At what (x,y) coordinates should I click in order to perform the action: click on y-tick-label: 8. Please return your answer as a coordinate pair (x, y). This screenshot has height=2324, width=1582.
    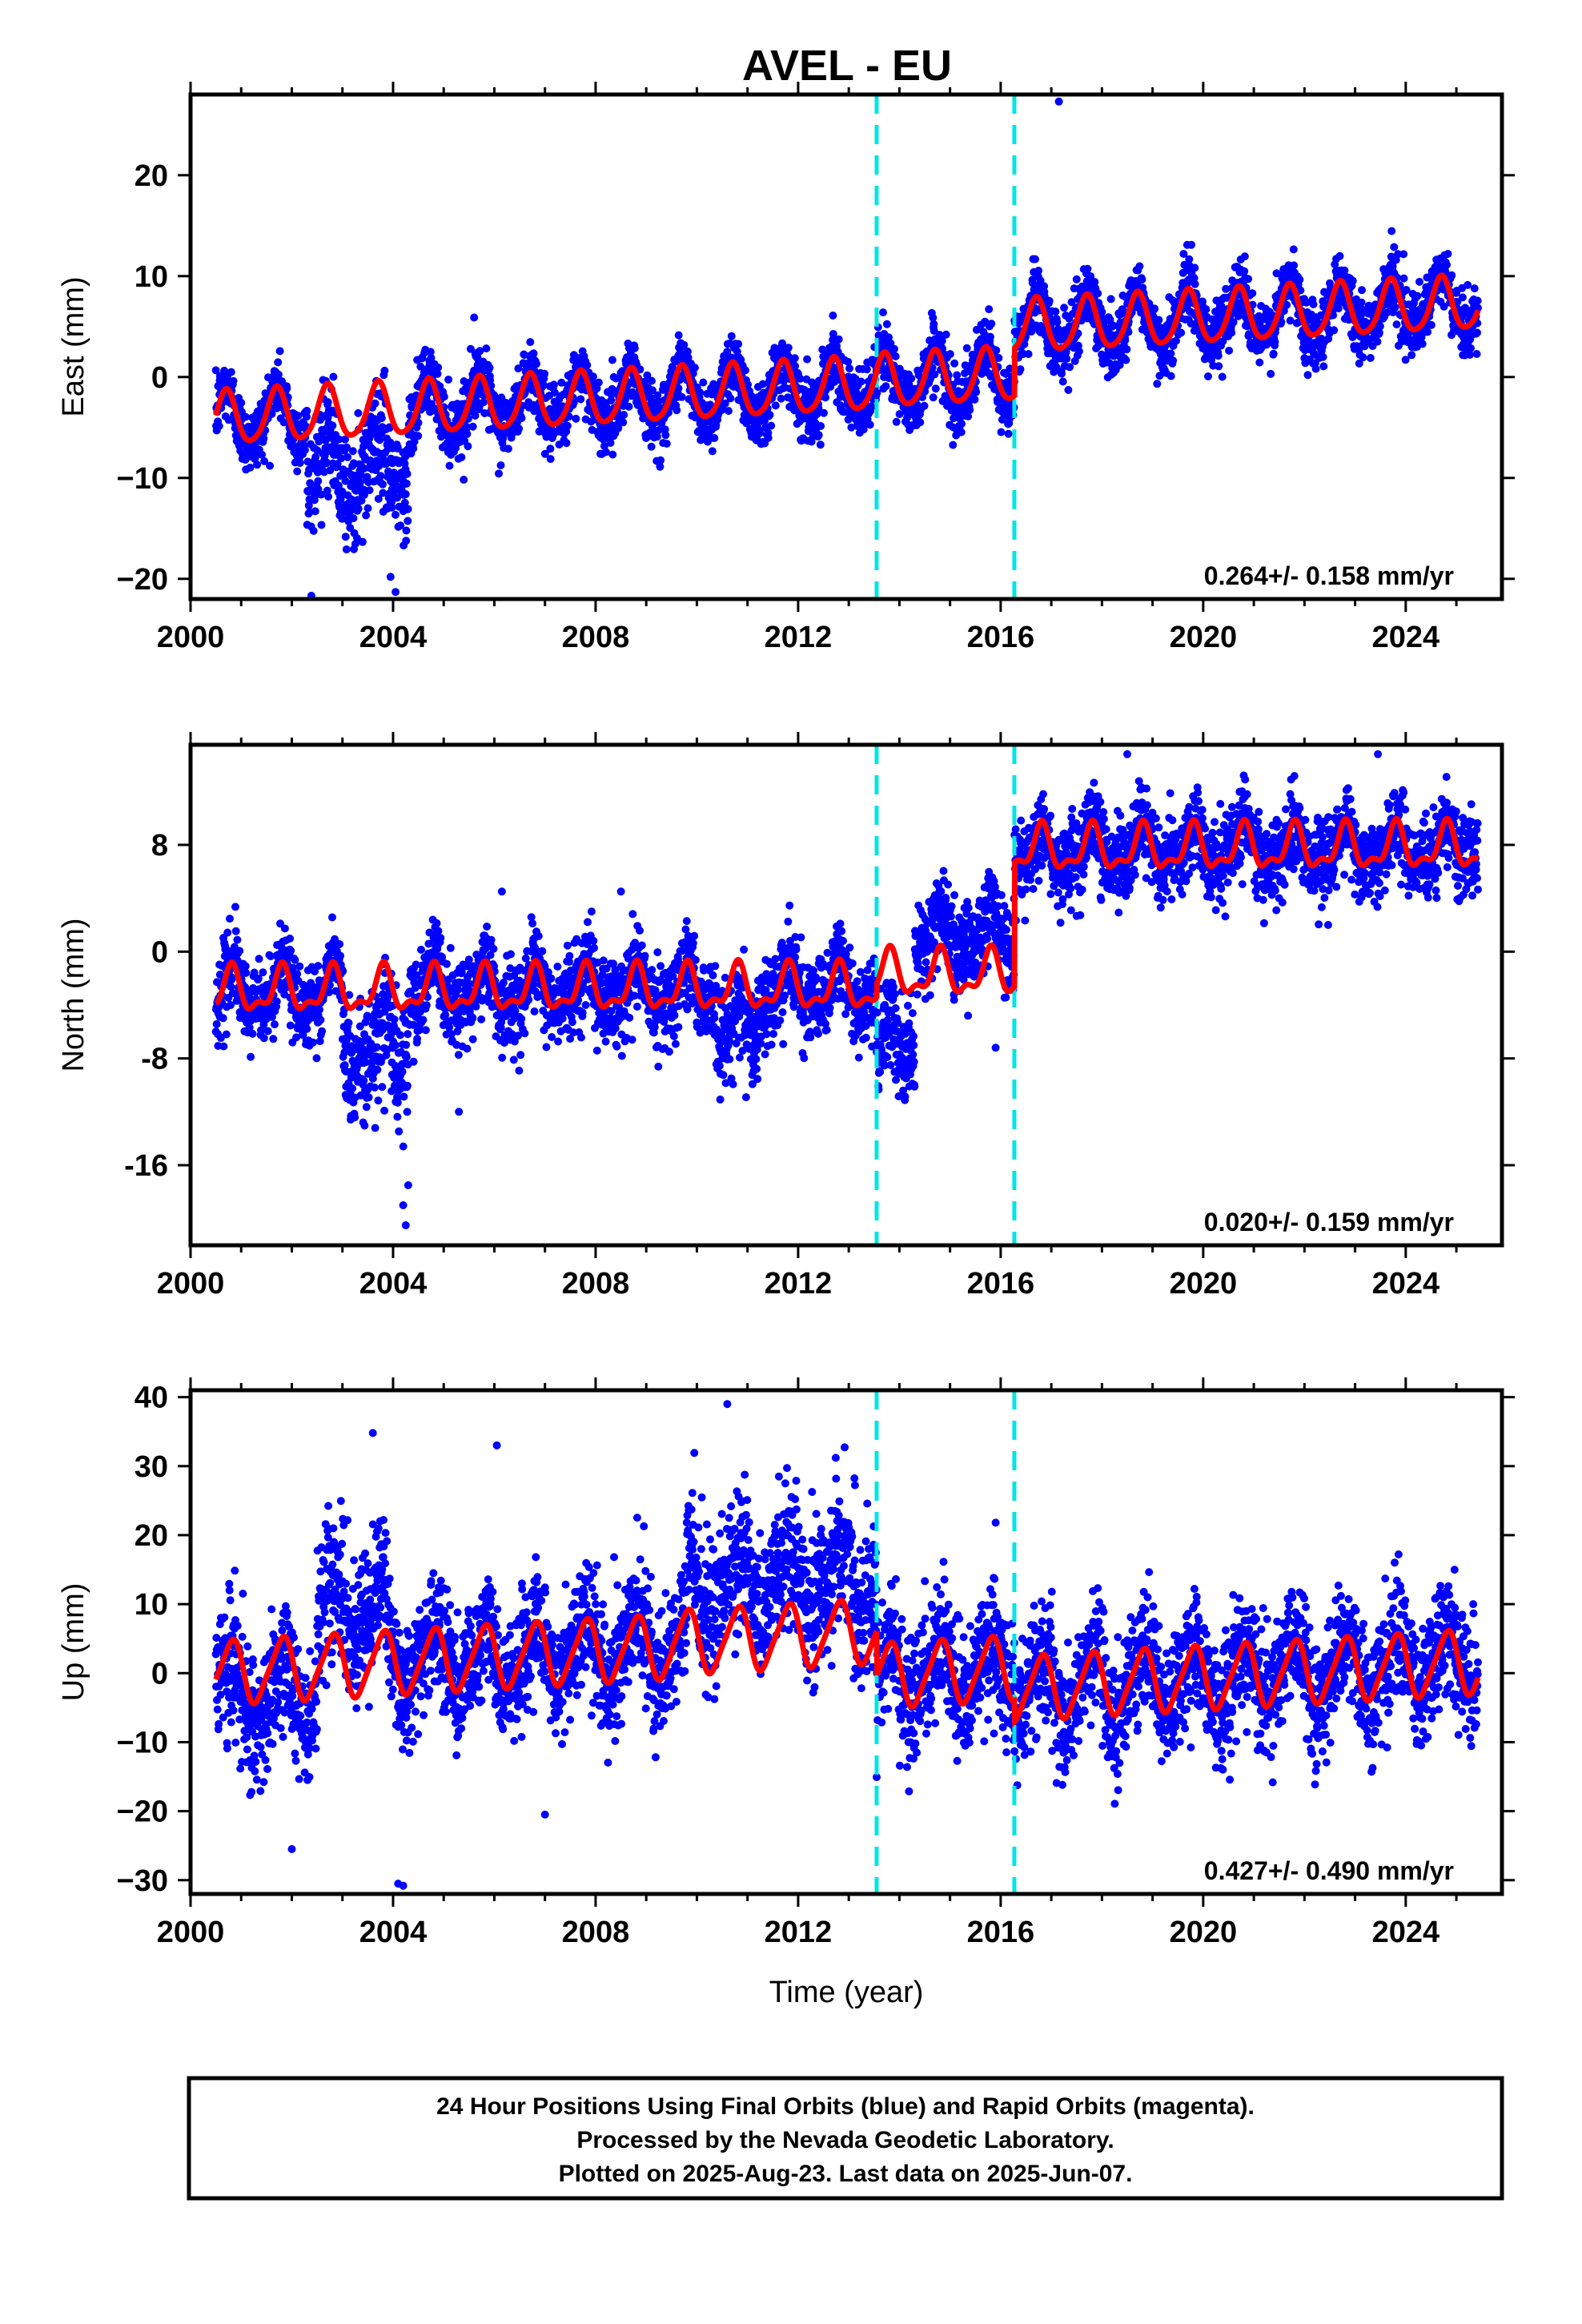
    Looking at the image, I should click on (159, 845).